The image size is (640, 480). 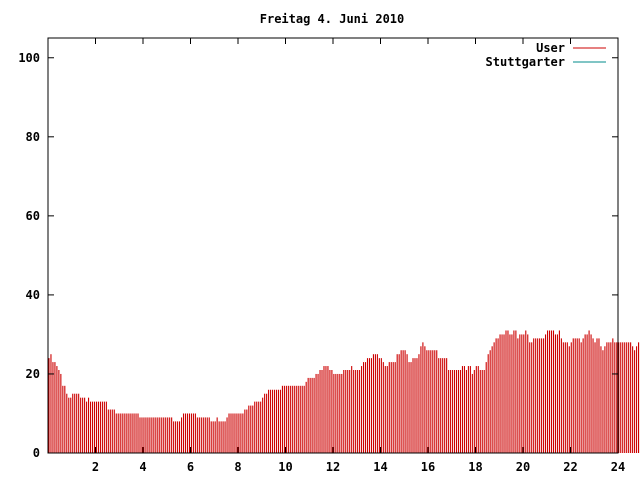 What do you see at coordinates (523, 467) in the screenshot?
I see `x-tick-label: 20` at bounding box center [523, 467].